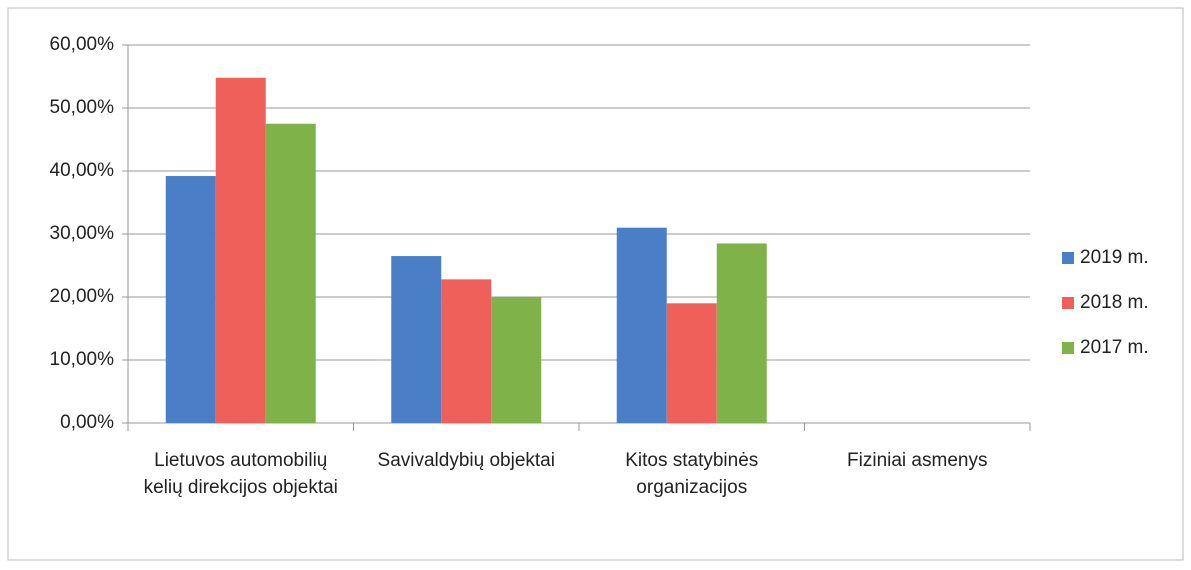  What do you see at coordinates (1114, 347) in the screenshot?
I see `legend-label: 2017 m.` at bounding box center [1114, 347].